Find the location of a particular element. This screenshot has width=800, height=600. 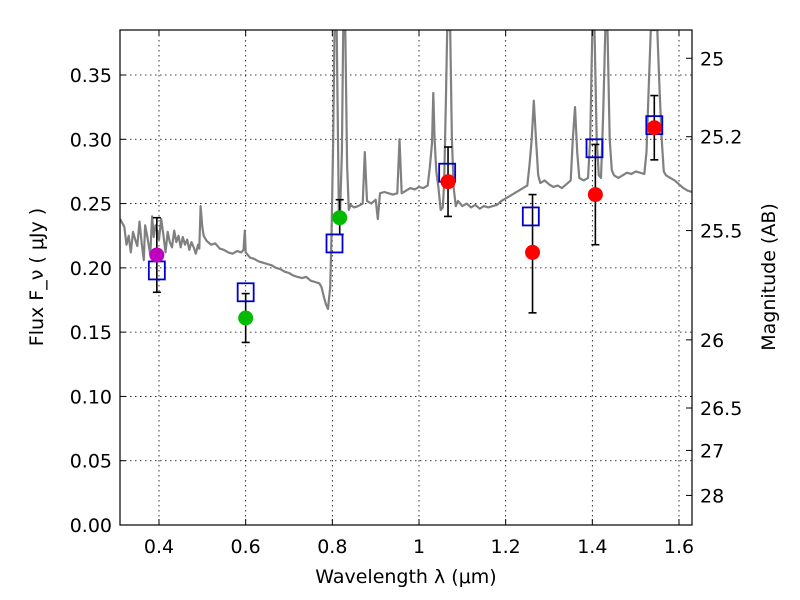

y2-tick-label-1: 25.2 is located at coordinates (721, 138).